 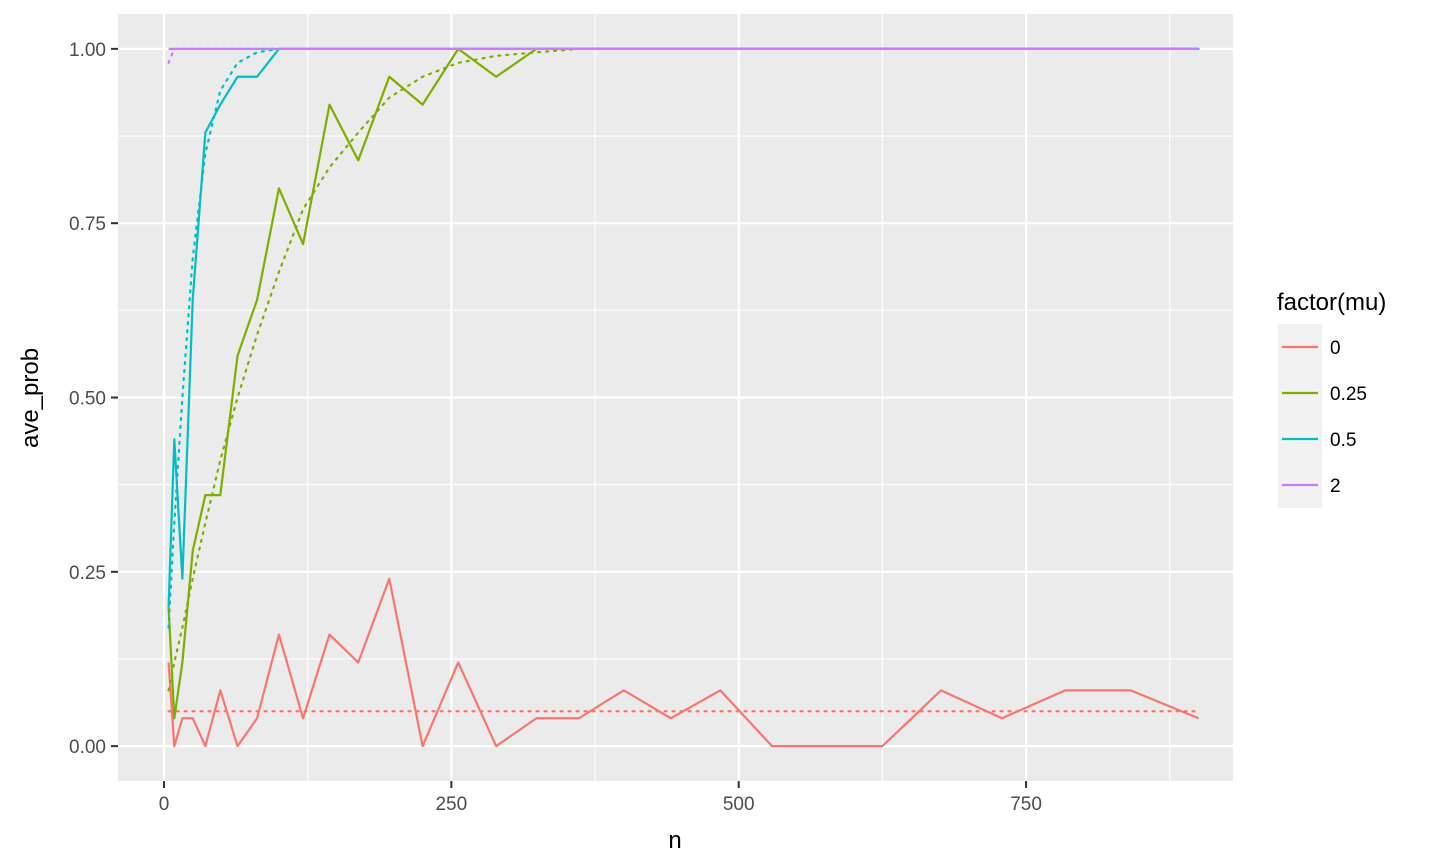 What do you see at coordinates (1322, 393) in the screenshot?
I see `legend-item-0.25: 0.25` at bounding box center [1322, 393].